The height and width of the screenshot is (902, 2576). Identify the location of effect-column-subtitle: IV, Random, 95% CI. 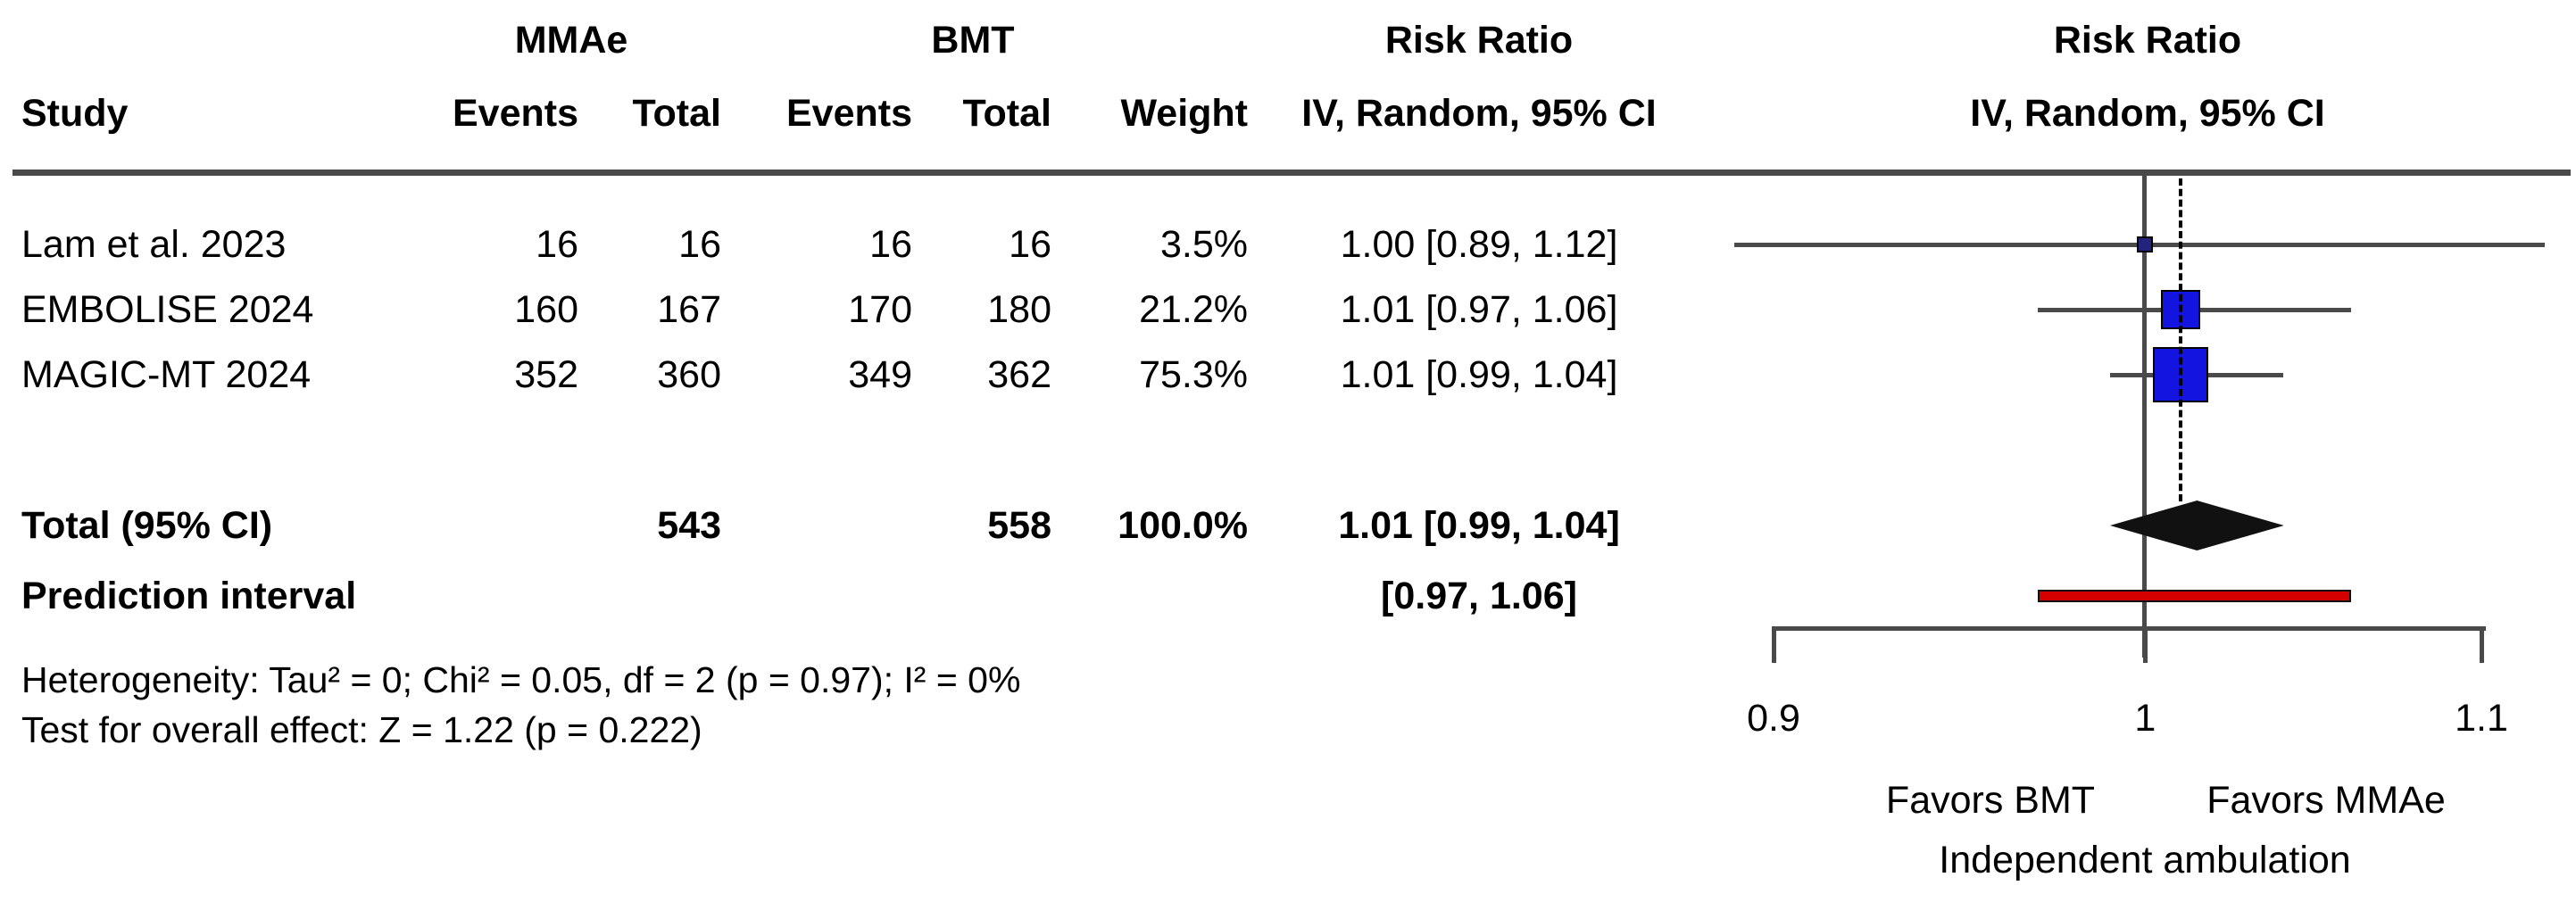
(1479, 113).